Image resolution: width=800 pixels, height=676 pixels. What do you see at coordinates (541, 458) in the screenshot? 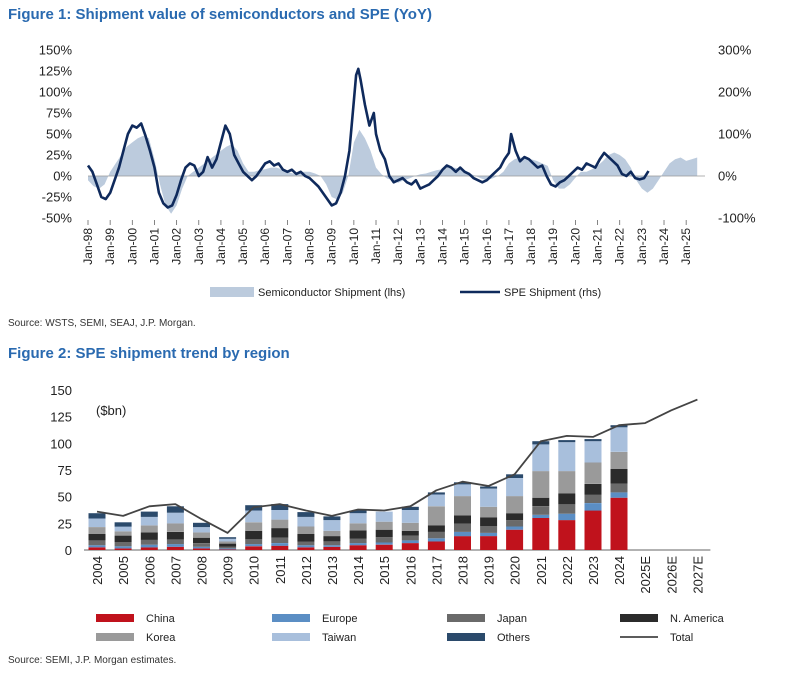
I see `bar-taiwan-2021` at bounding box center [541, 458].